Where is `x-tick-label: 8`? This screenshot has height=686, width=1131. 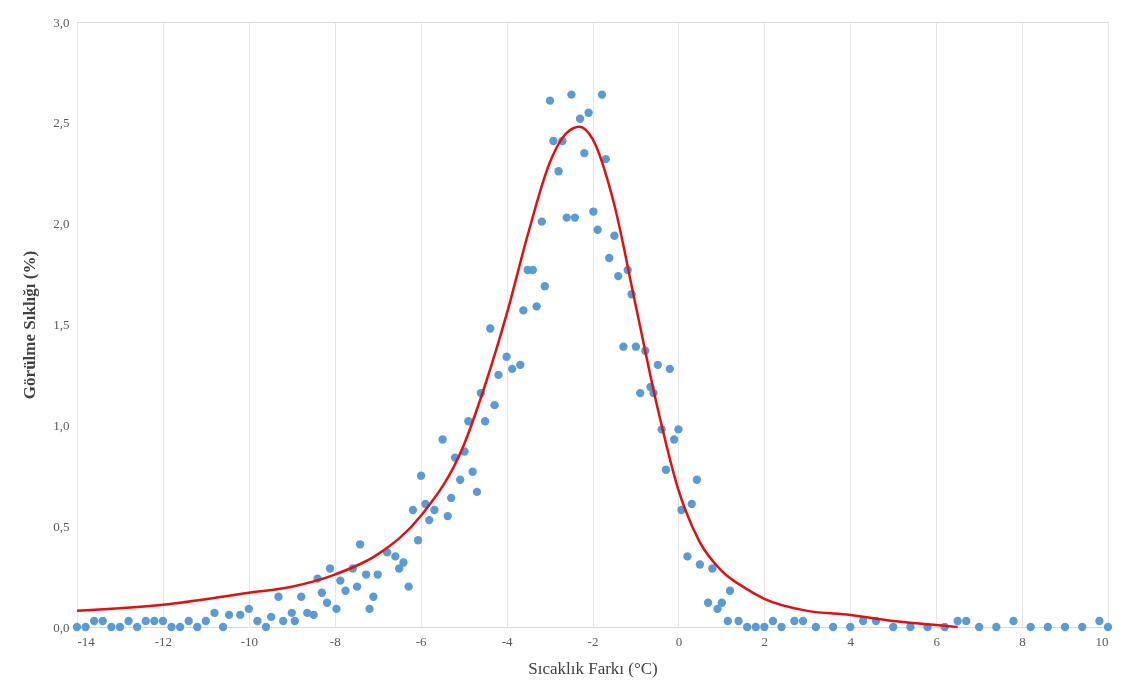 x-tick-label: 8 is located at coordinates (1022, 641).